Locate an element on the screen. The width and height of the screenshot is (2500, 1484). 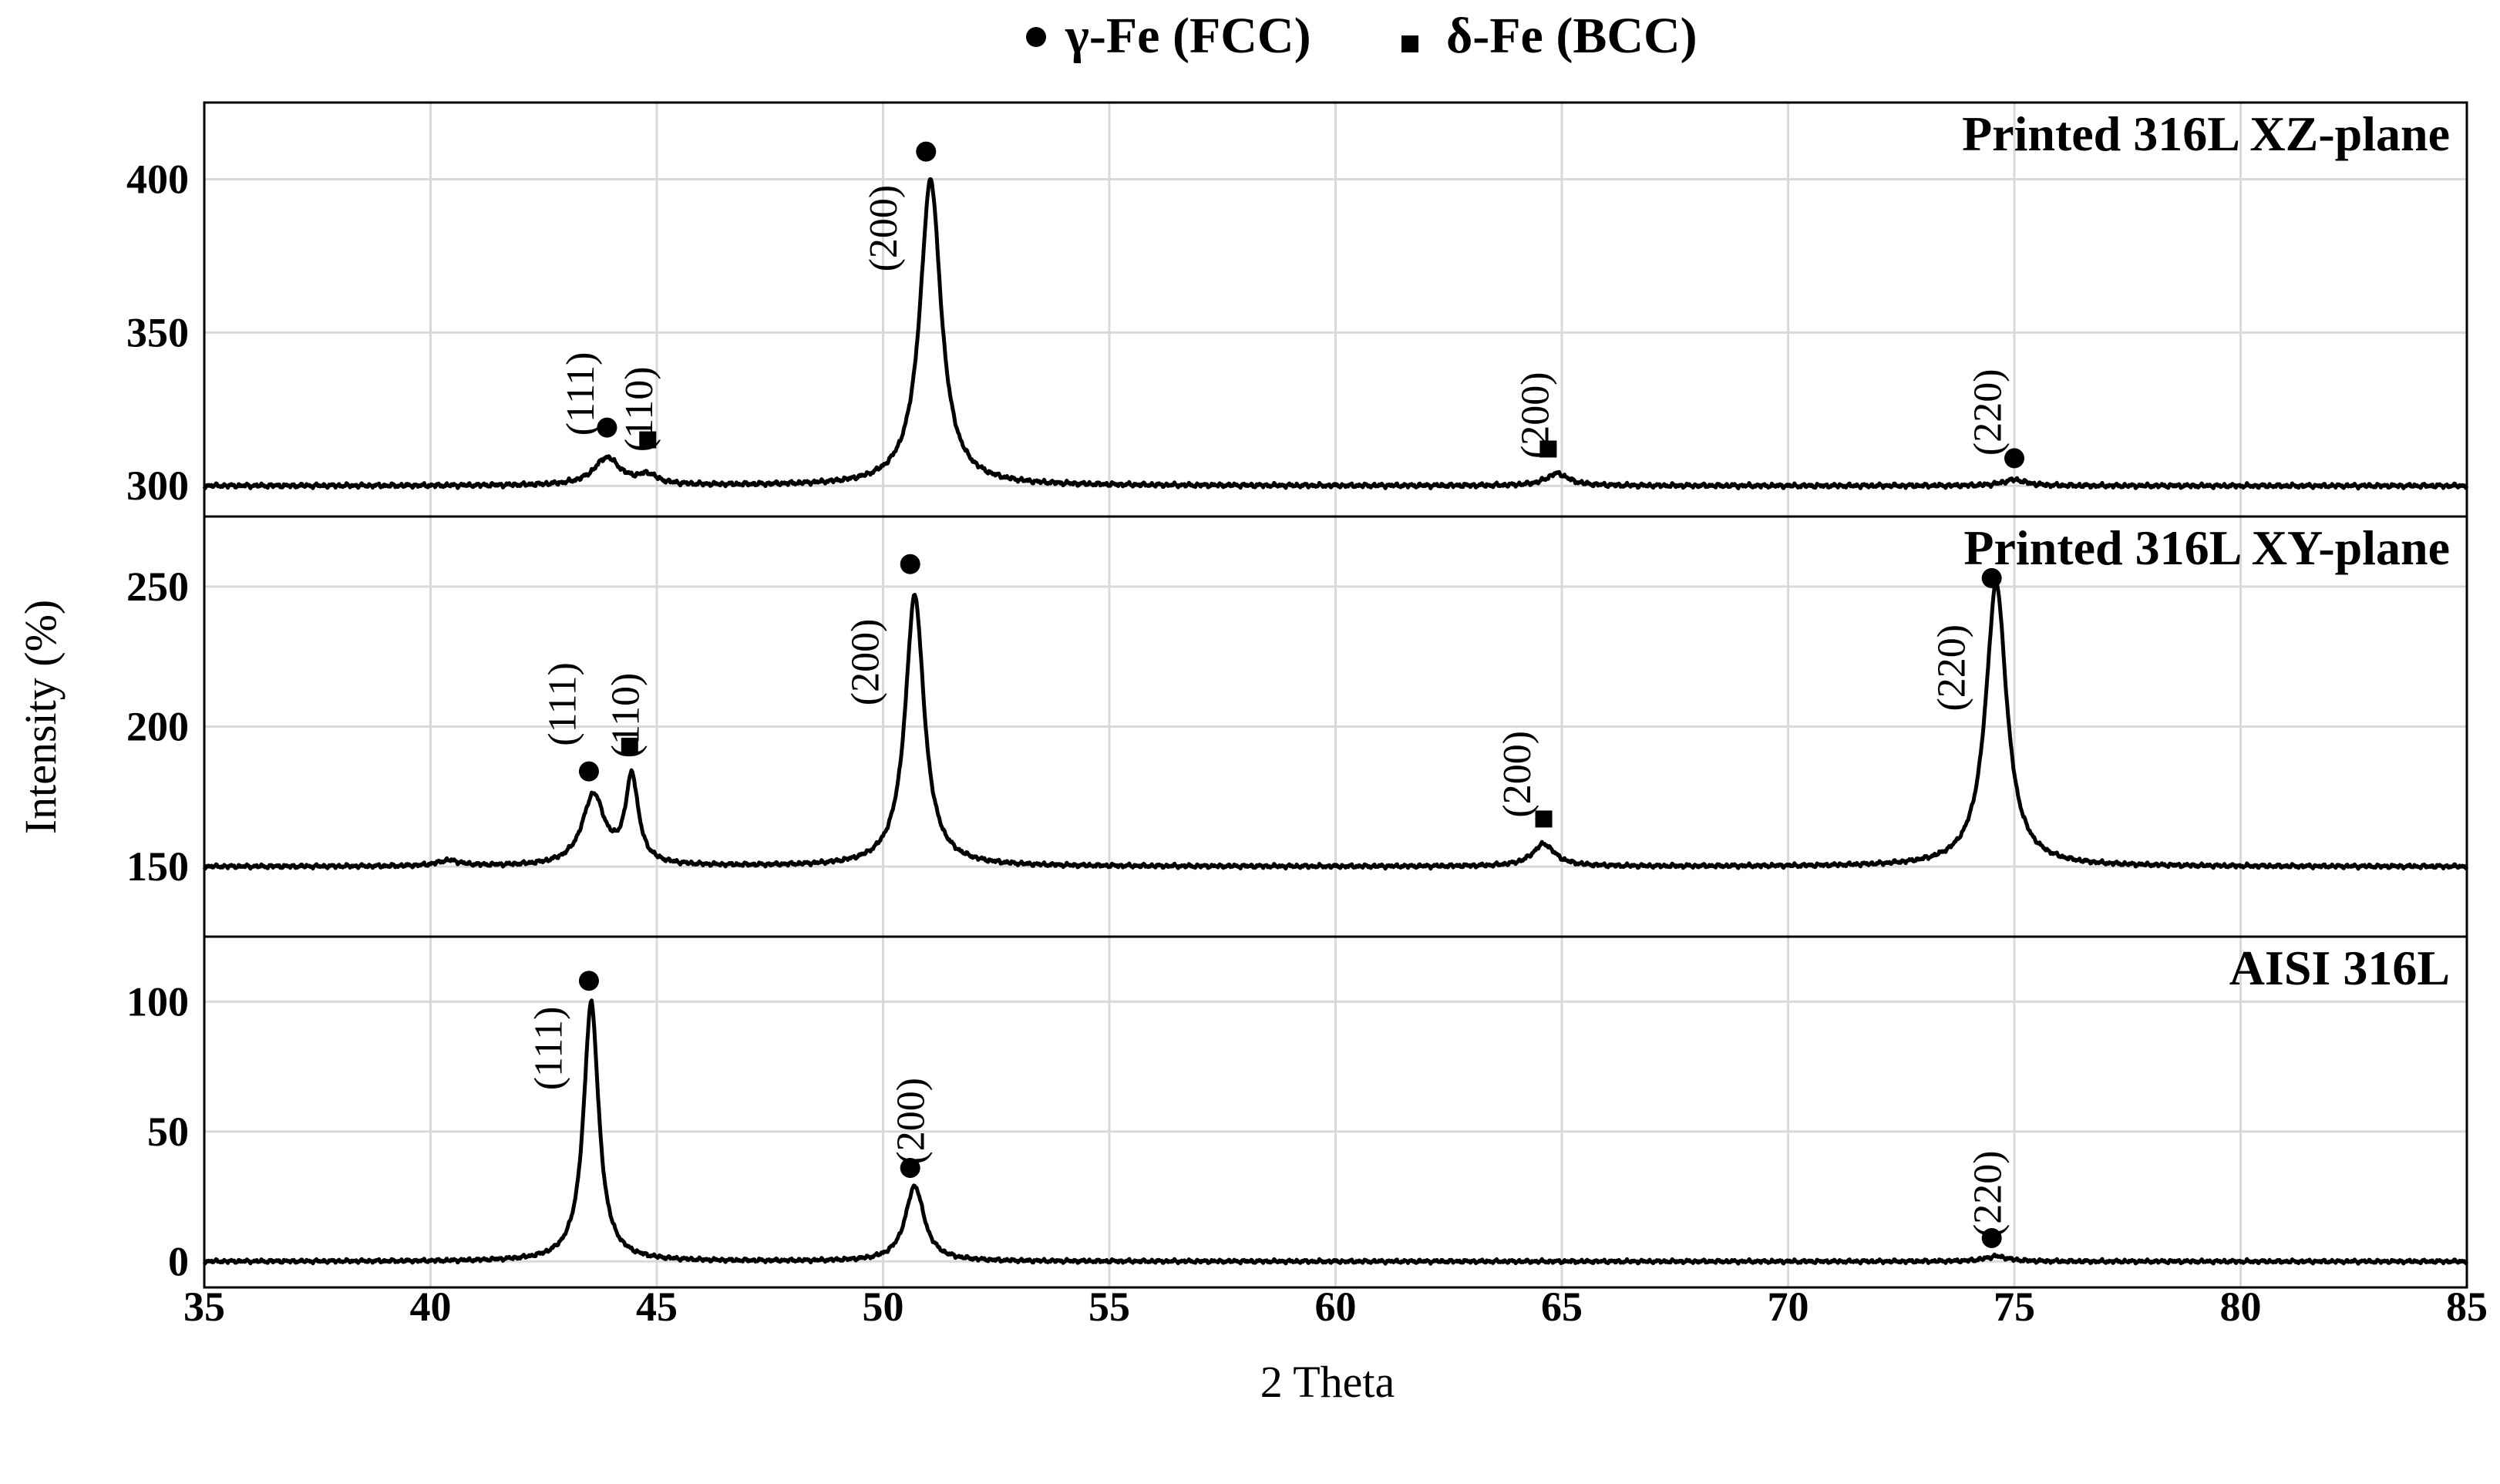
y-tick-label: 350 is located at coordinates (157, 332).